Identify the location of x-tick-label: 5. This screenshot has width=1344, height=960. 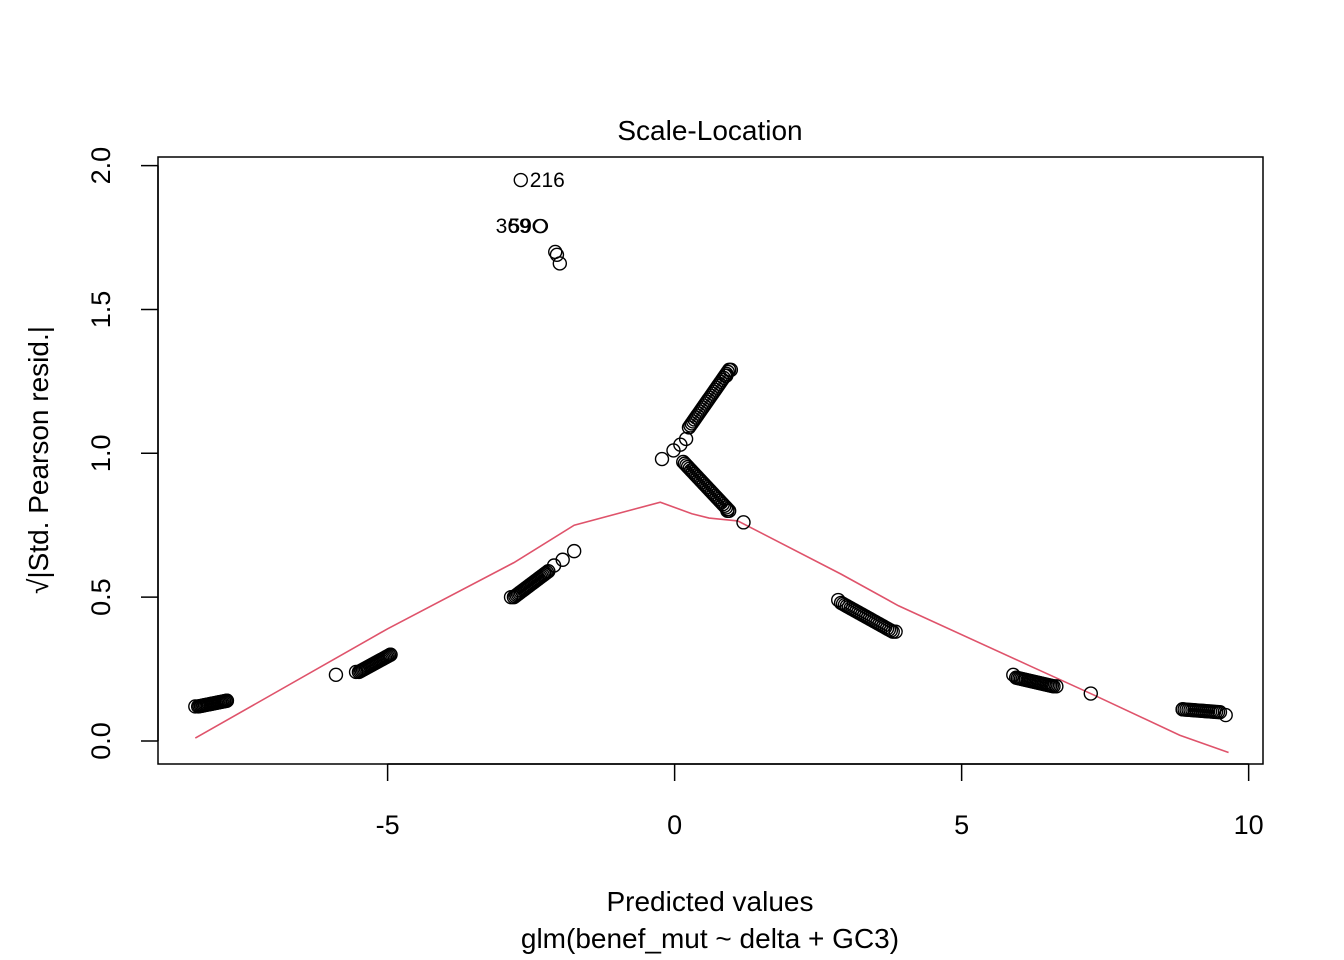
(961, 825).